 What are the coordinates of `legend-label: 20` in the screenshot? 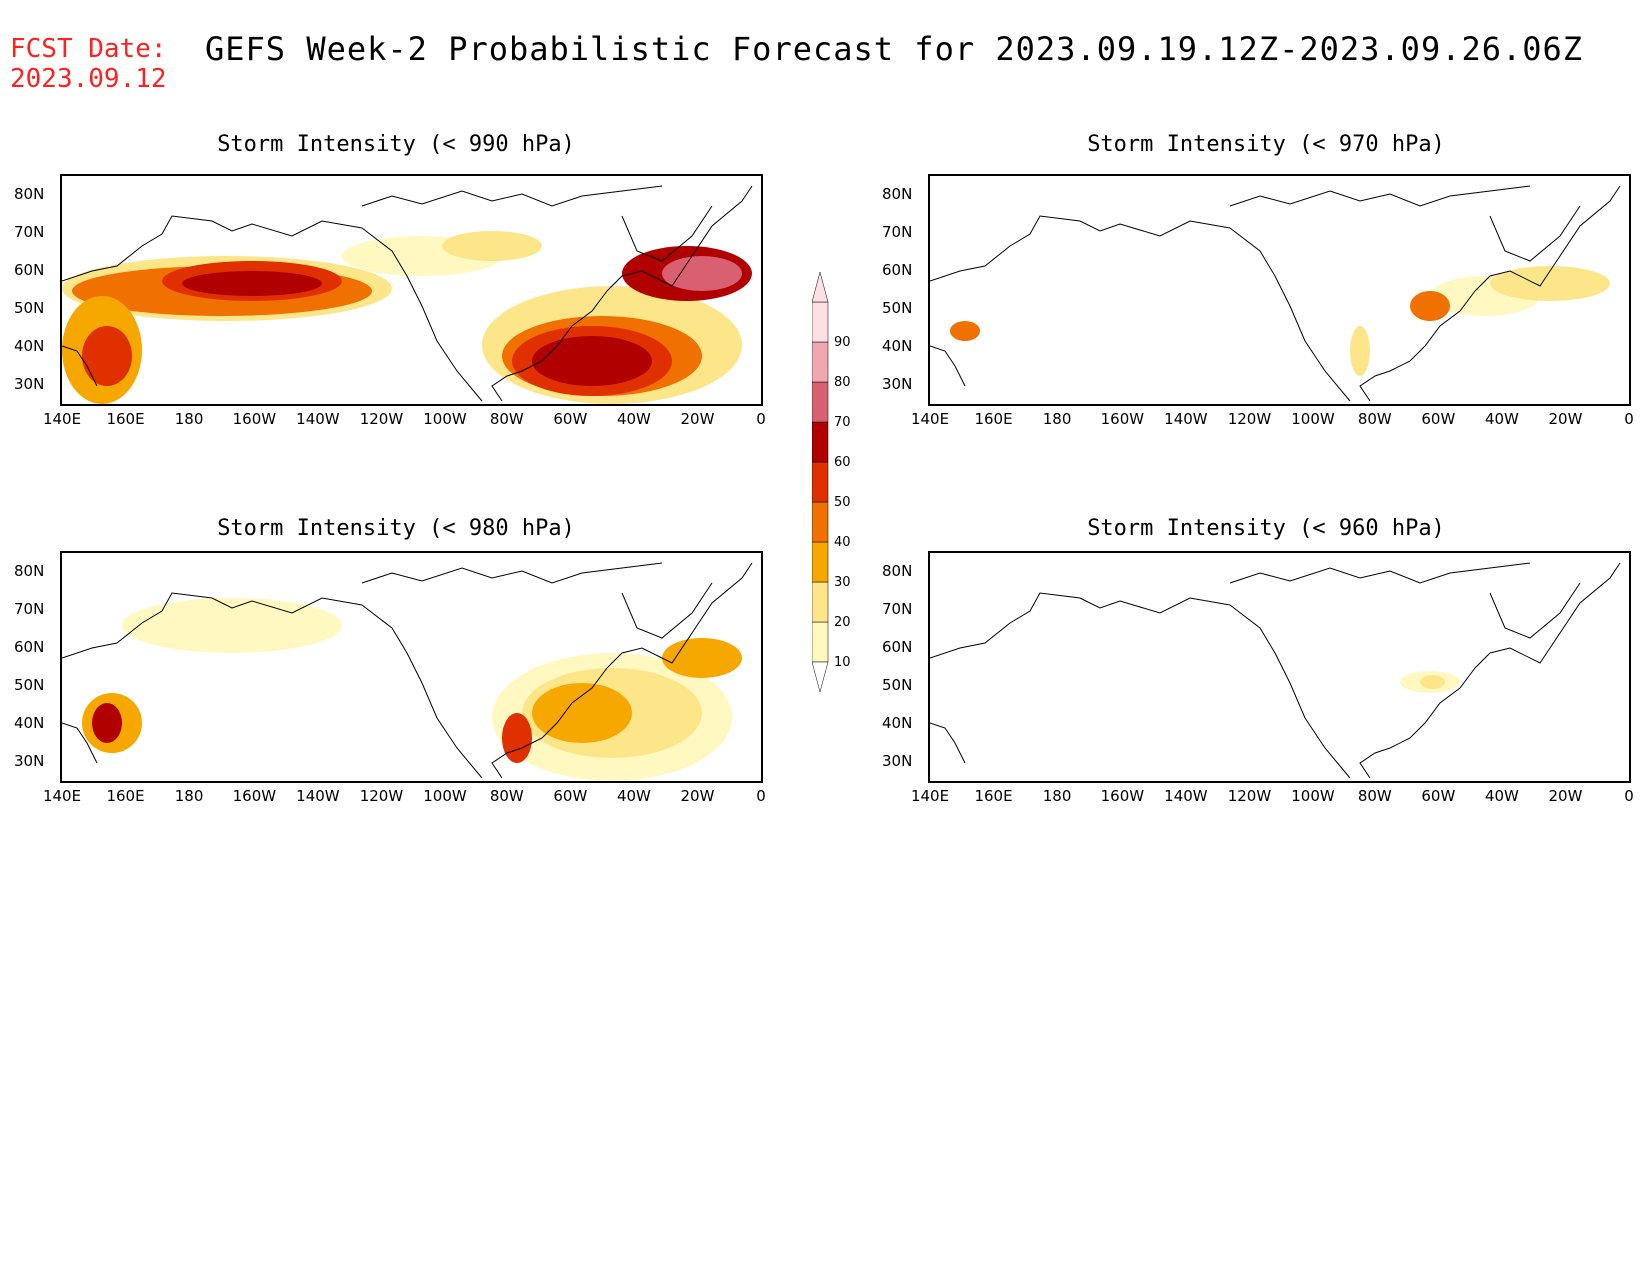 It's located at (842, 622).